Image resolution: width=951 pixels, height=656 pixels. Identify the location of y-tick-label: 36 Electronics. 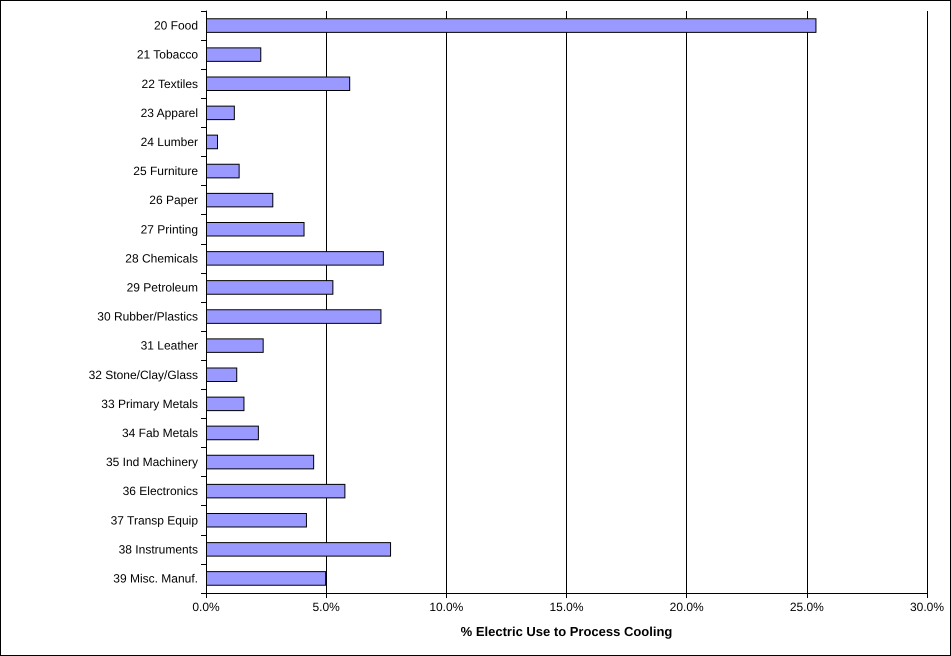
(160, 491).